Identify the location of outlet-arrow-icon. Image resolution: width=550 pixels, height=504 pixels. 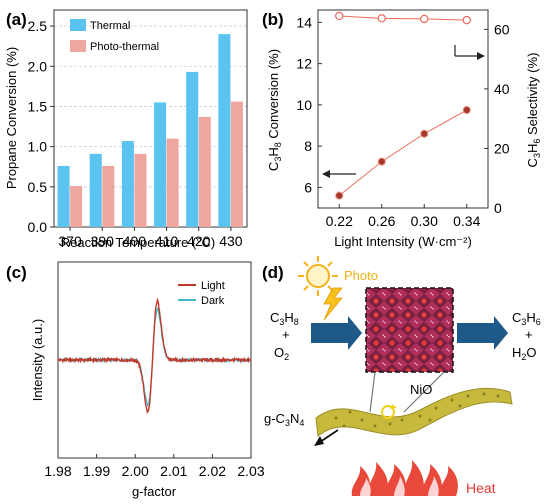
(482, 333).